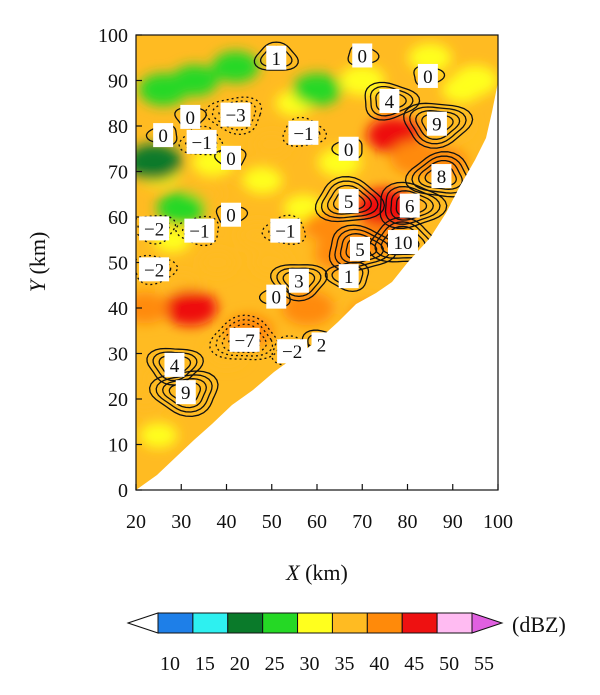 The width and height of the screenshot is (600, 695). Describe the element at coordinates (319, 508) in the screenshot. I see `x-axis: 20 30 40 50 60 70 80 90 100` at that location.